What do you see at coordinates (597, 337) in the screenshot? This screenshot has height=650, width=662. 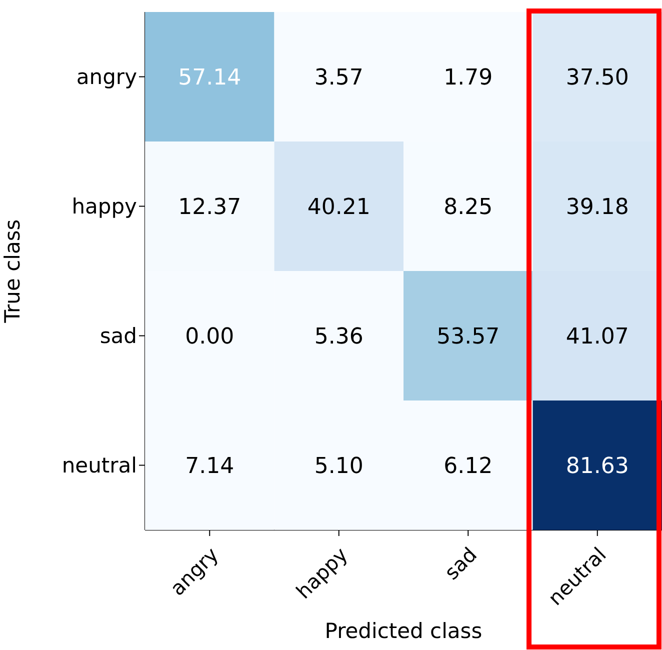 I see `data-label: 41.07` at bounding box center [597, 337].